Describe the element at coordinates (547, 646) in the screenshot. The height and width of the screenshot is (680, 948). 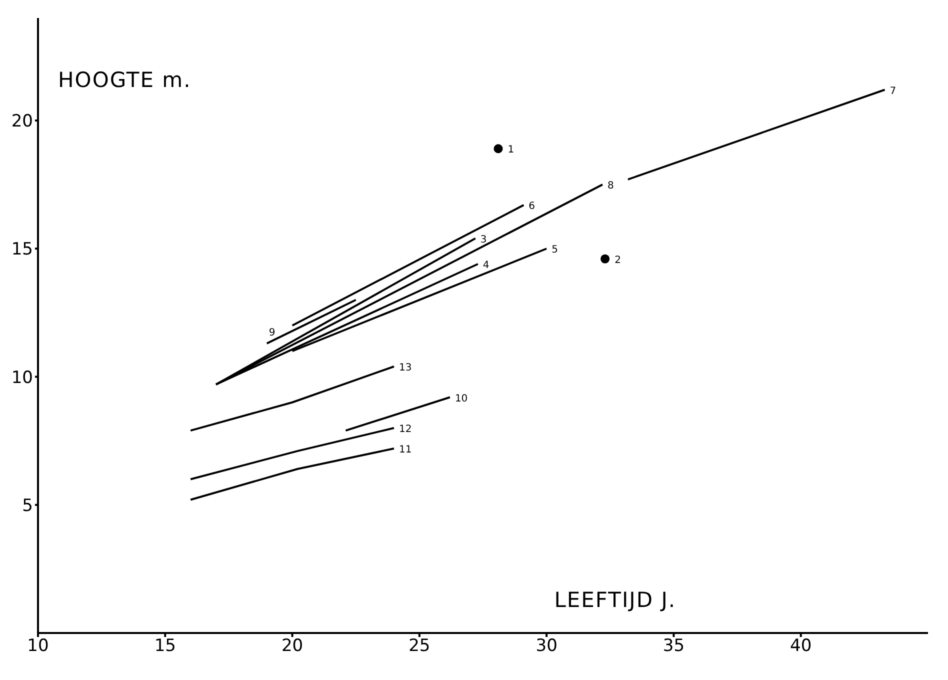
I see `x-tick-label: 30` at that location.